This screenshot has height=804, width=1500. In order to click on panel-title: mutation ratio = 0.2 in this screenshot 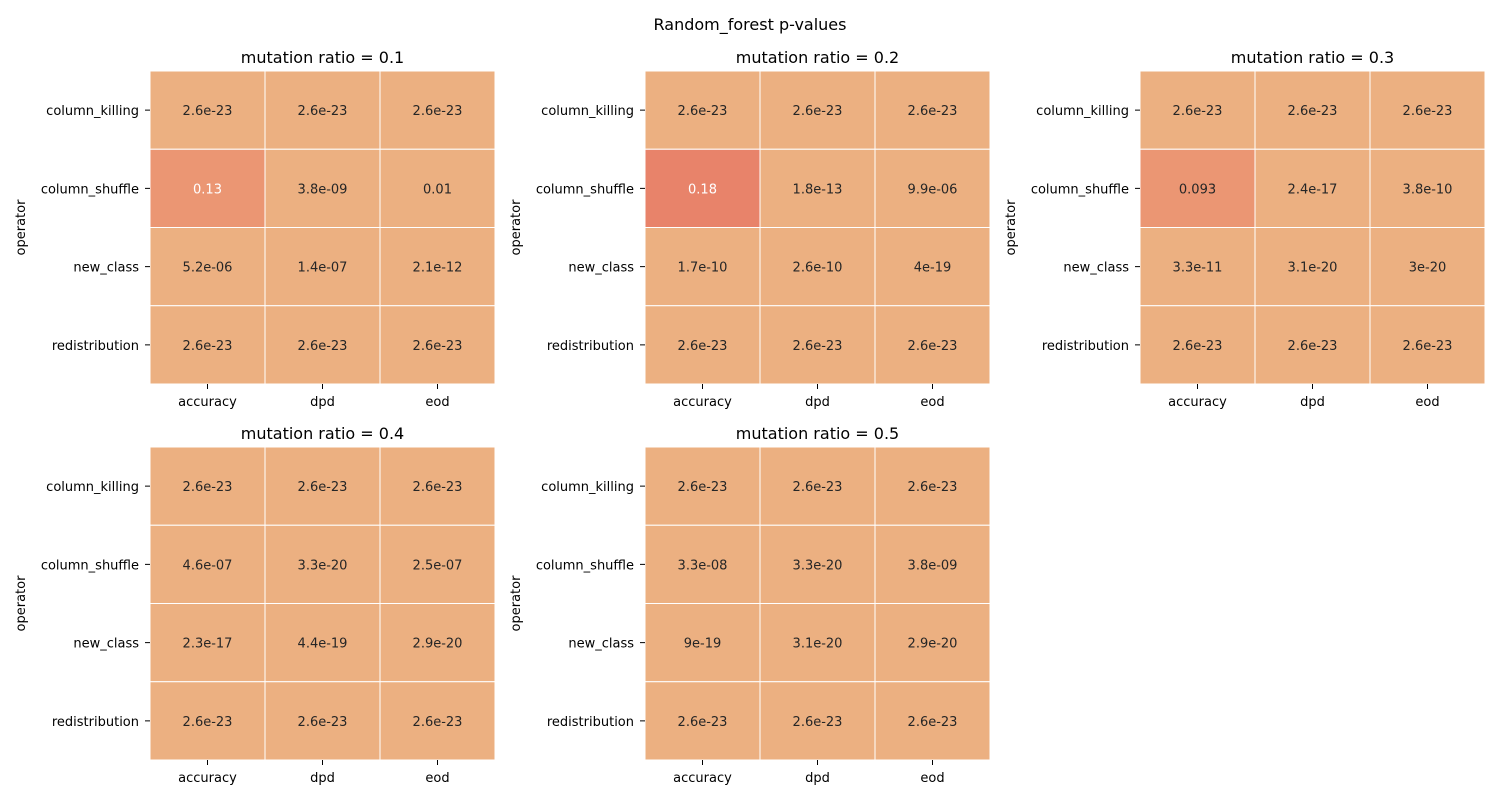, I will do `click(817, 57)`.